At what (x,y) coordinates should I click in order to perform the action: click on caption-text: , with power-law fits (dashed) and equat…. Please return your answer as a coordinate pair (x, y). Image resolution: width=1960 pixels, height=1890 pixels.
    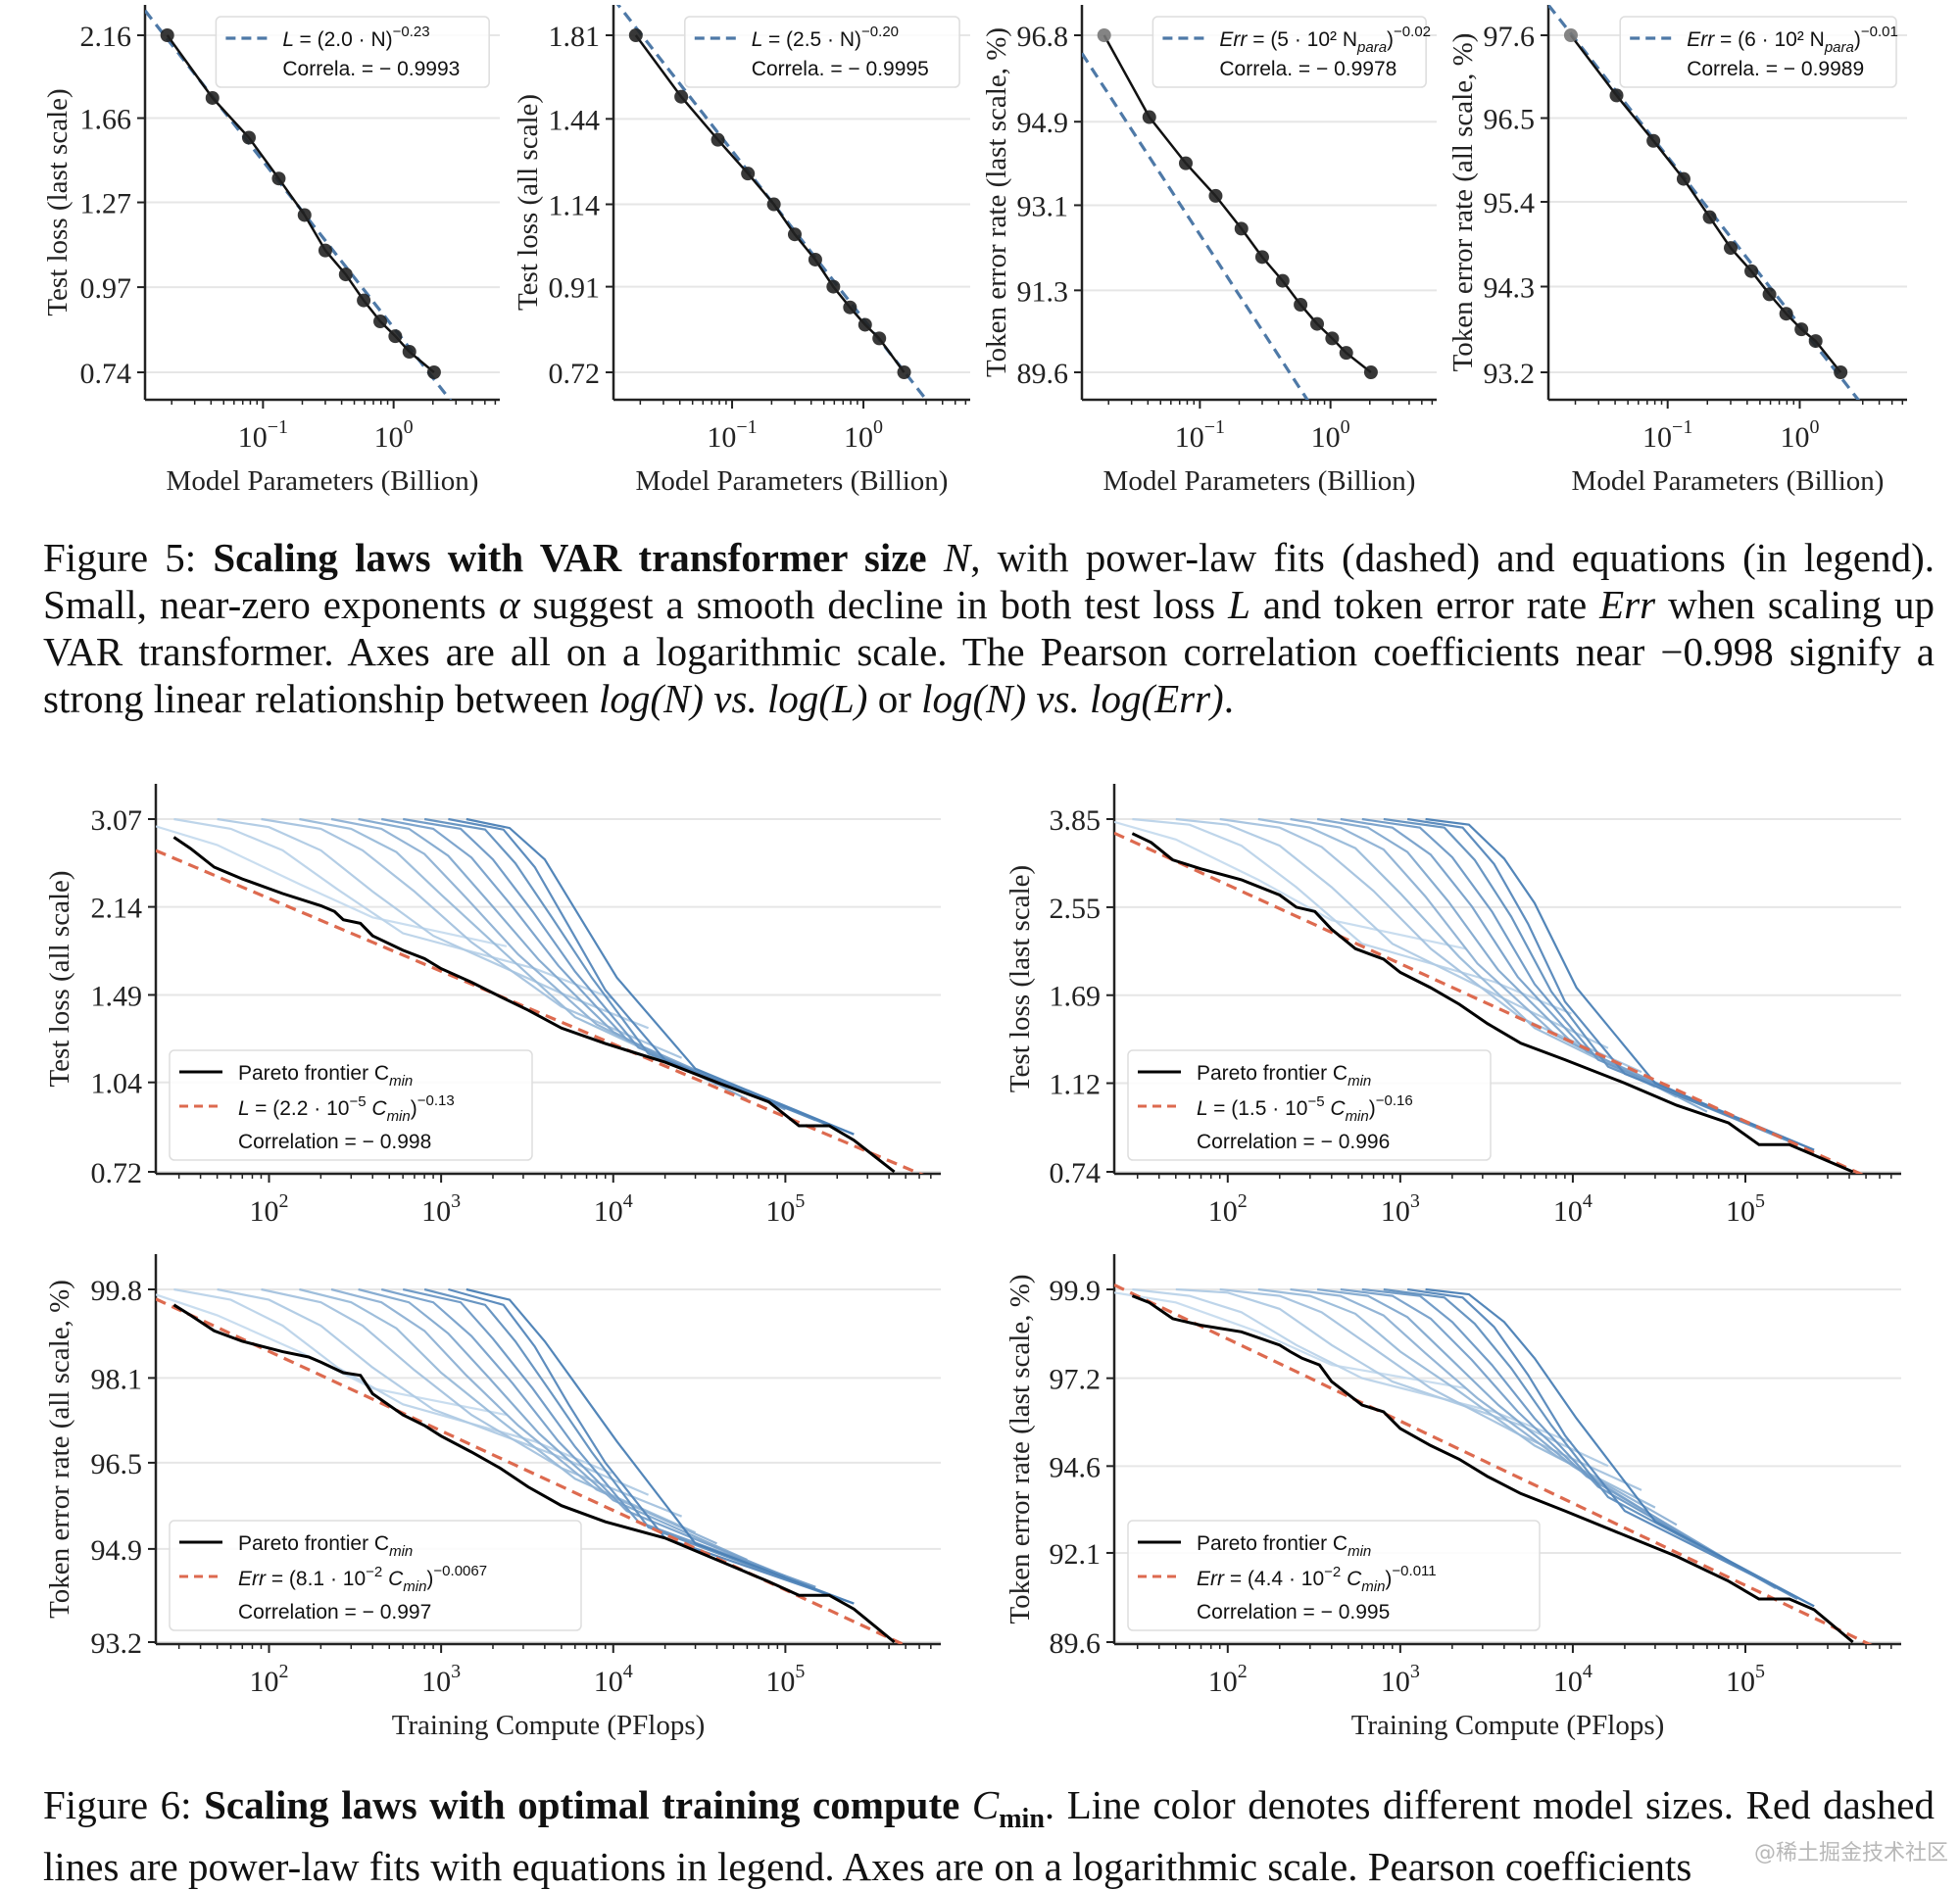
    Looking at the image, I should click on (989, 581).